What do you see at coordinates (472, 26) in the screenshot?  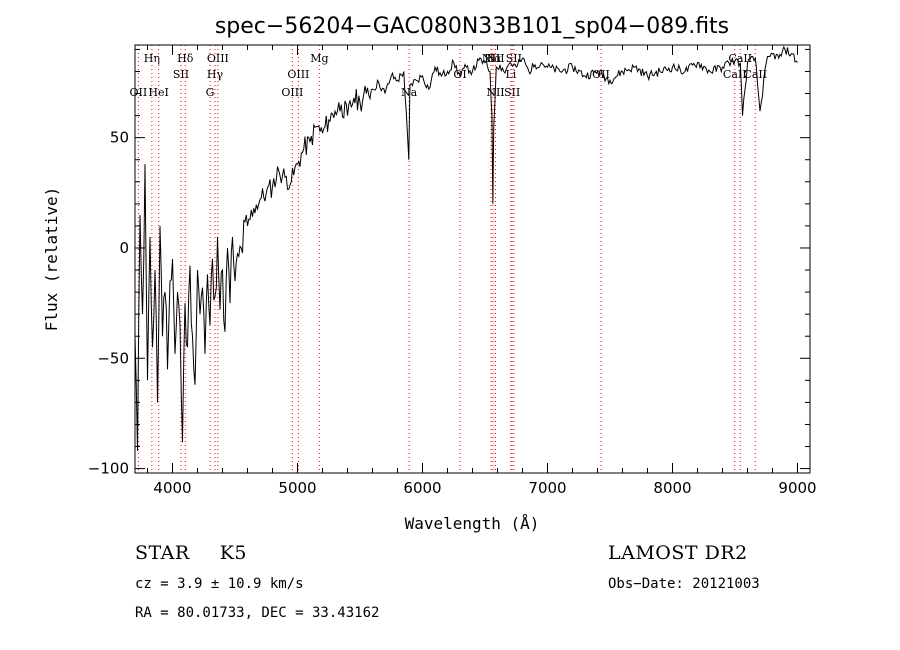 I see `chart-title: spec−56204−GAC080N33B101_sp04−089.fits` at bounding box center [472, 26].